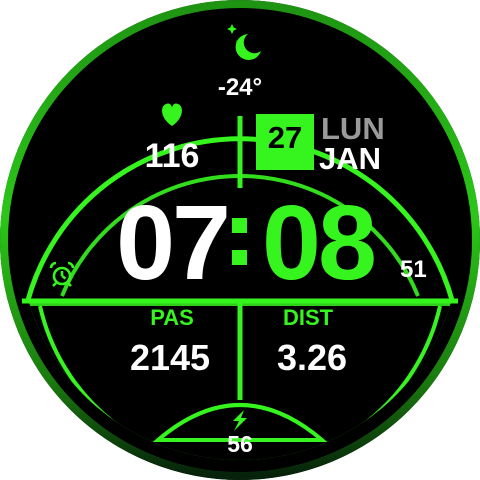 The width and height of the screenshot is (480, 480). Describe the element at coordinates (240, 87) in the screenshot. I see `temperature-value: -24°` at that location.